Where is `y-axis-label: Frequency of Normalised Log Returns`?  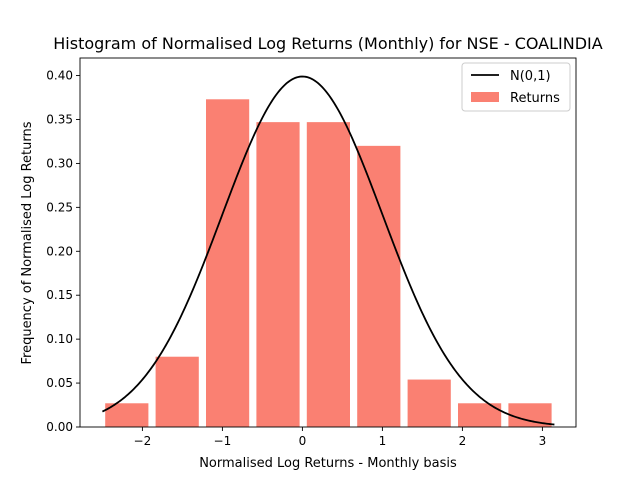
y-axis-label: Frequency of Normalised Log Returns is located at coordinates (27, 242).